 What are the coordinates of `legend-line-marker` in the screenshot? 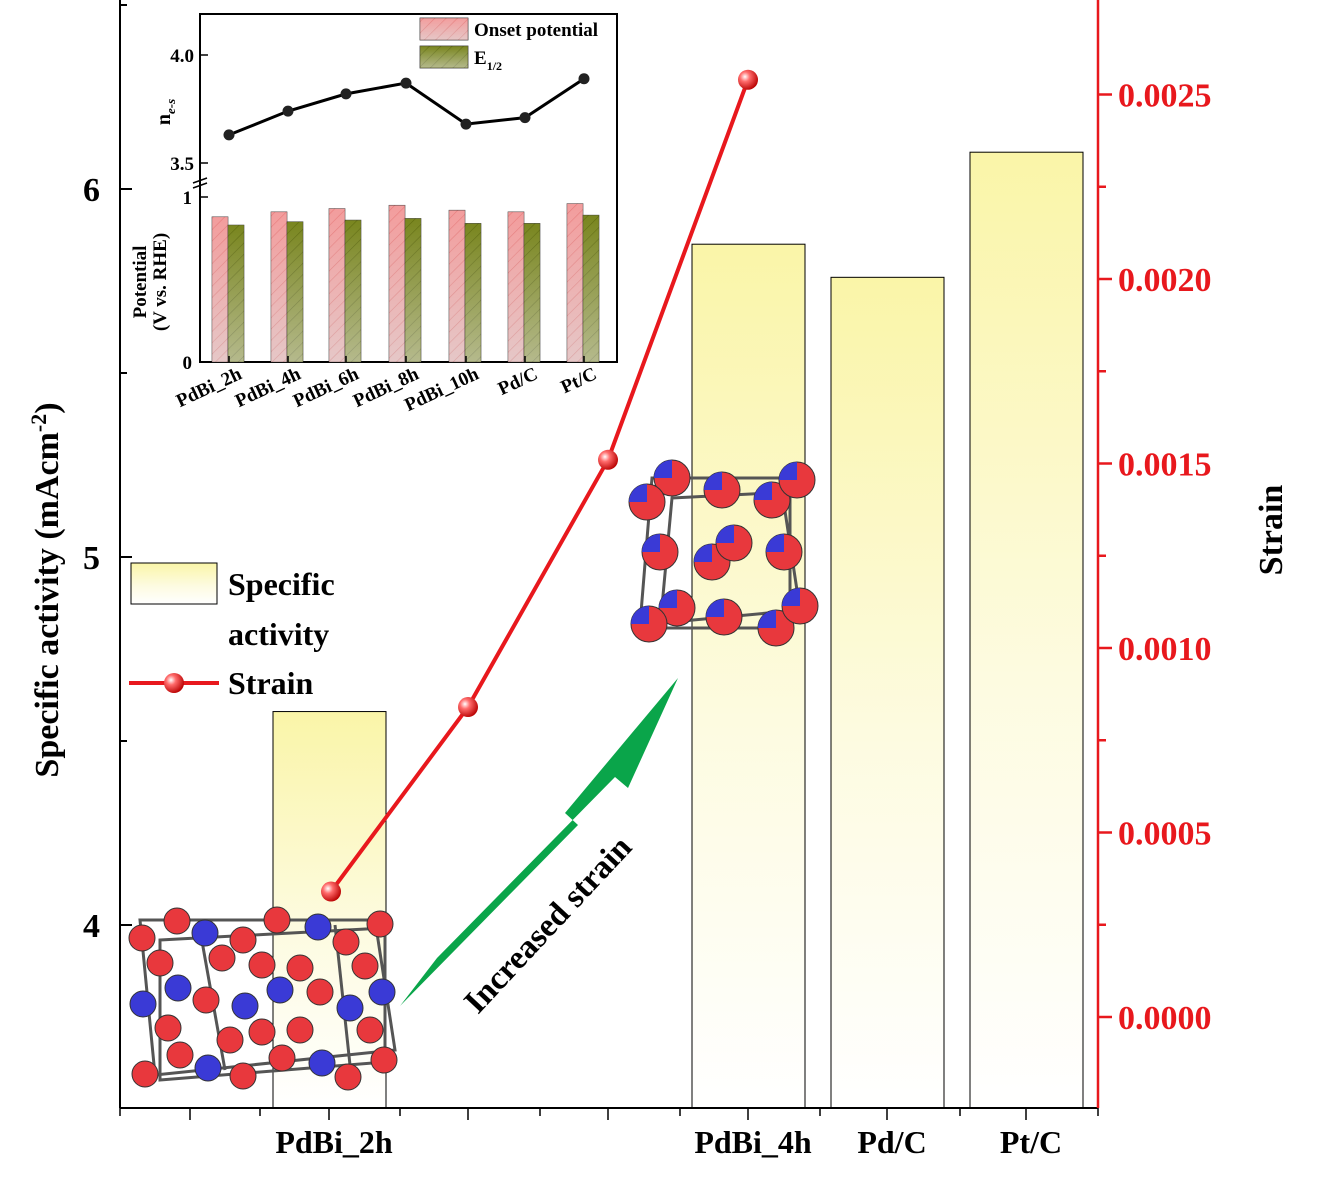 It's located at (174, 683).